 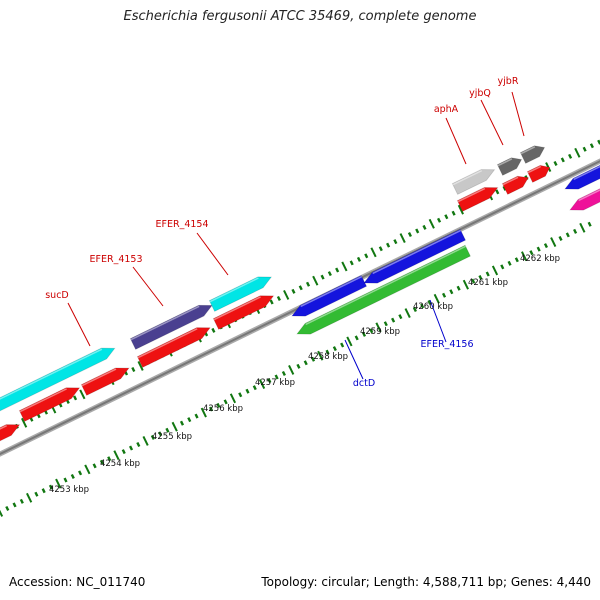 I want to click on gene-dctD-cds, so click(x=383, y=289).